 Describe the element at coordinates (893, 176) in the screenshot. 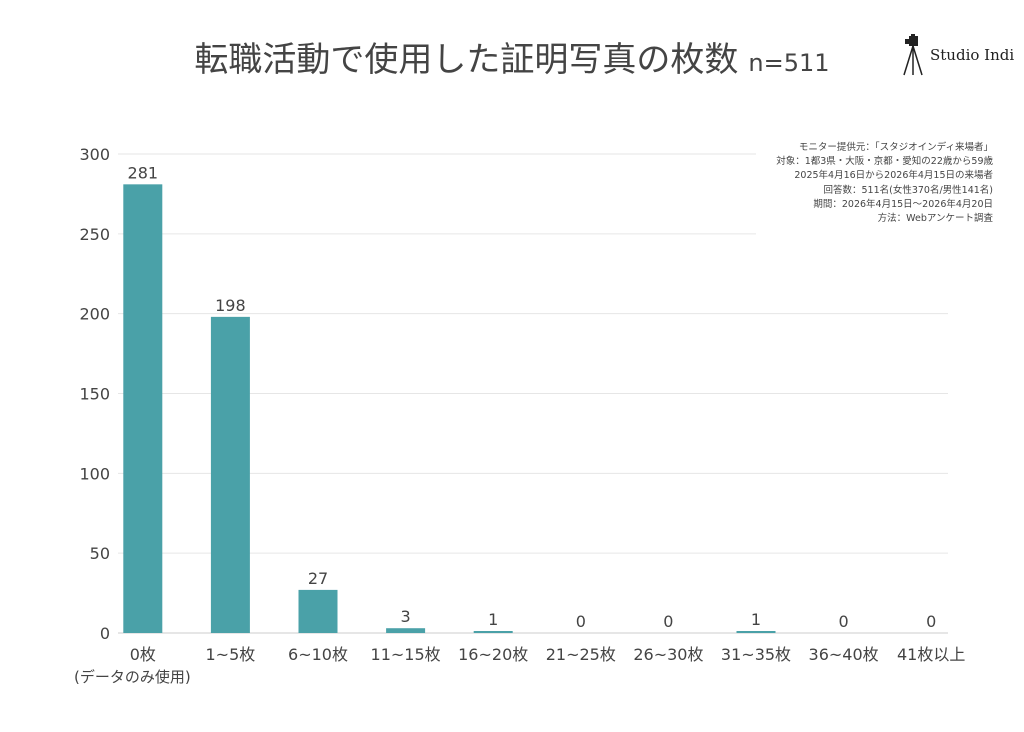

I see `note-line: 2025年4月16日から2026年4月15日の来場者` at that location.